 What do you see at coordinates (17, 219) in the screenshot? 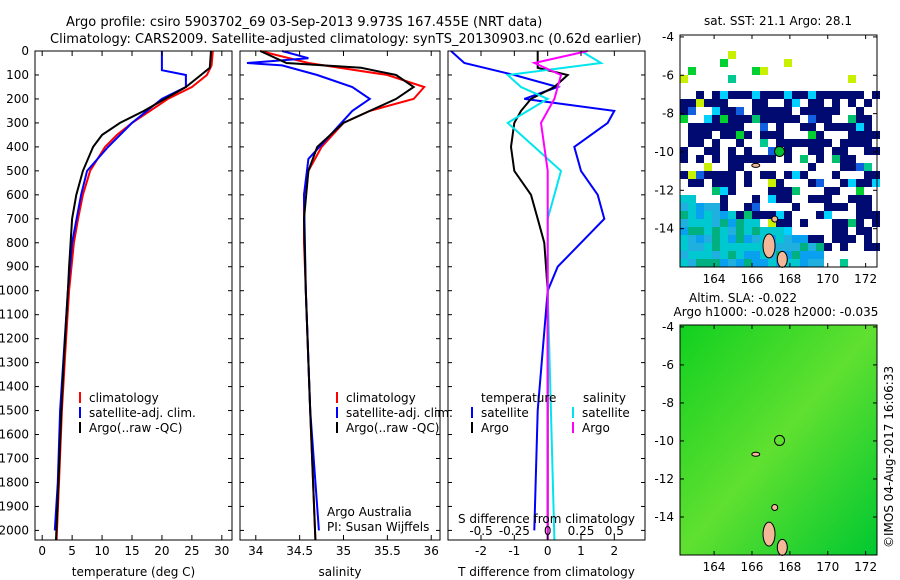
I see `y-tick-label: 700` at bounding box center [17, 219].